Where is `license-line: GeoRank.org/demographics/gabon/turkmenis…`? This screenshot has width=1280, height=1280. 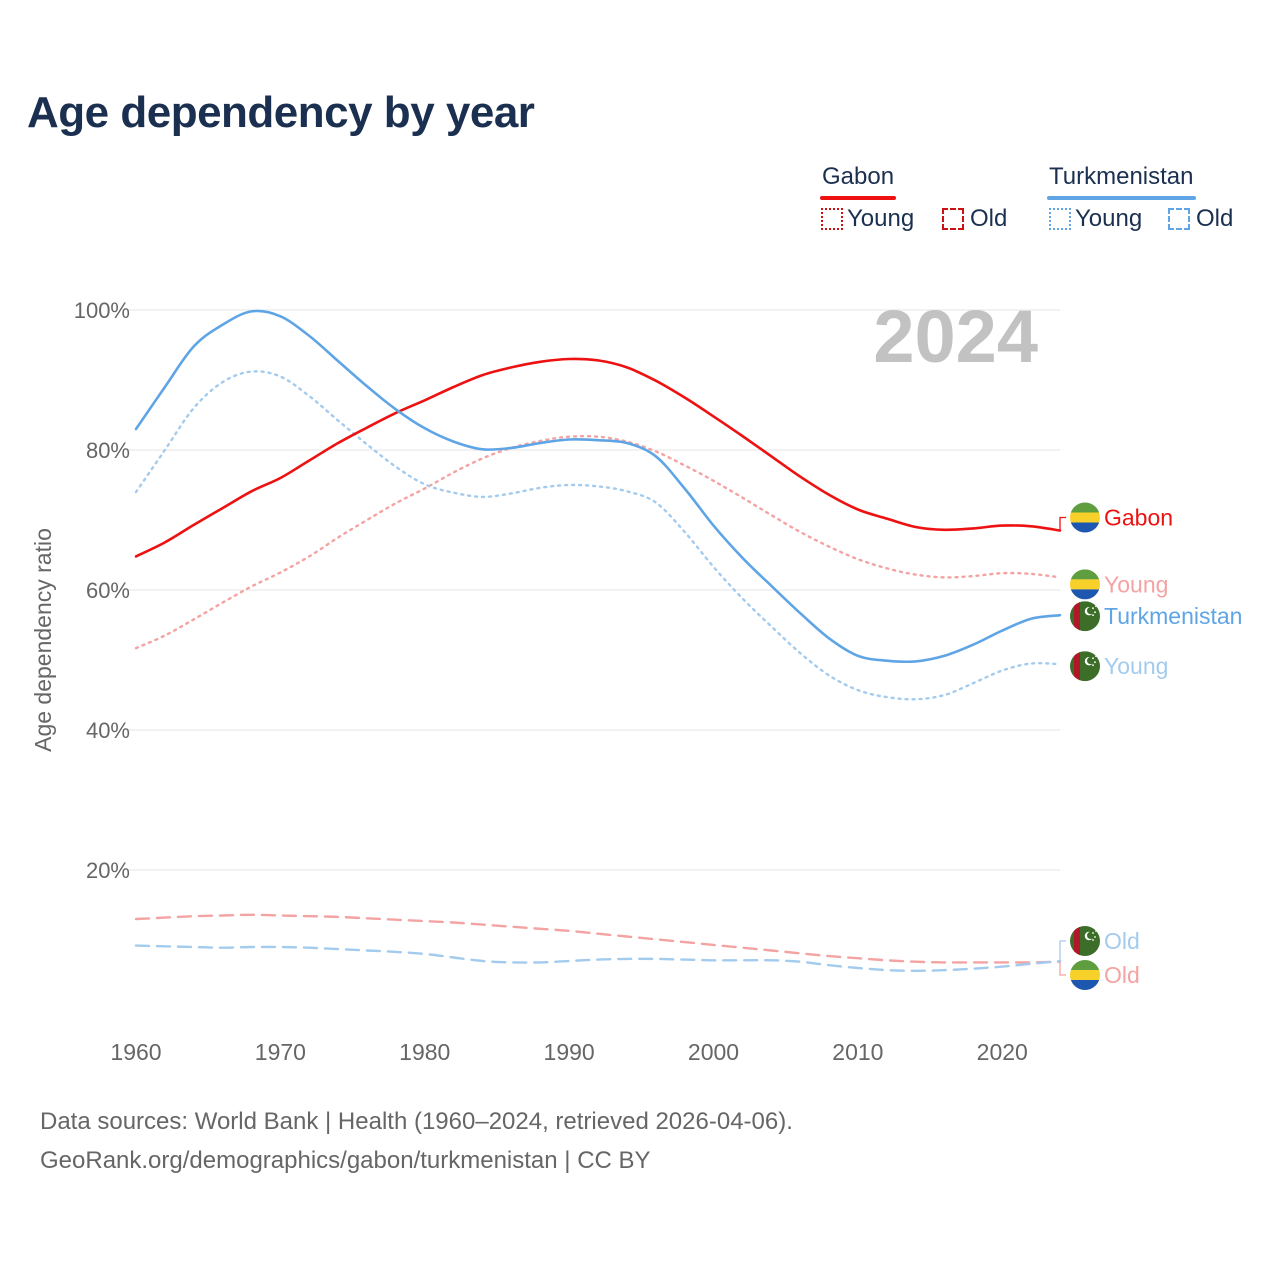 license-line: GeoRank.org/demographics/gabon/turkmenis… is located at coordinates (345, 1160).